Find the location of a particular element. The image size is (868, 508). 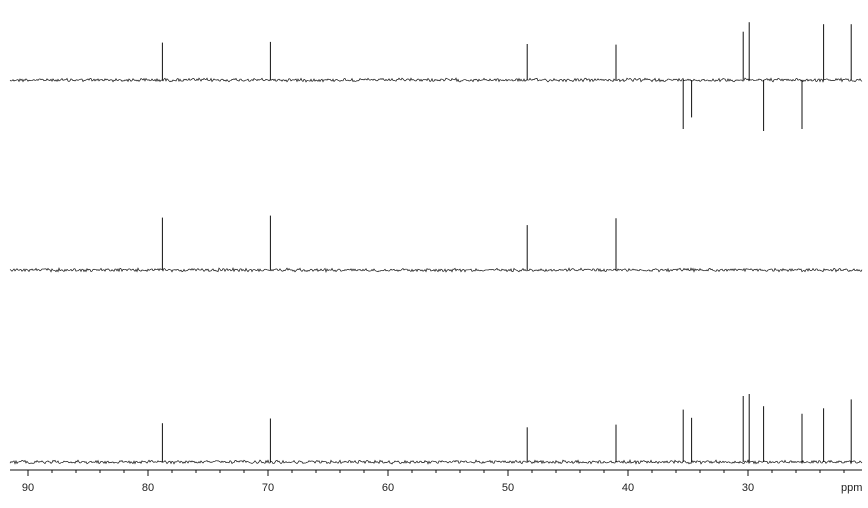

x-axis-unit-label: ppm is located at coordinates (851, 488).